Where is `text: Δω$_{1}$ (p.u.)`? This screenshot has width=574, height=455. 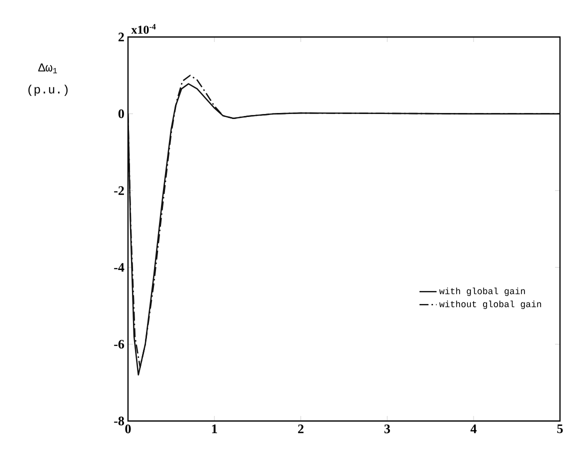
text: Δω$_{1}$ (p.u.) is located at coordinates (48, 80).